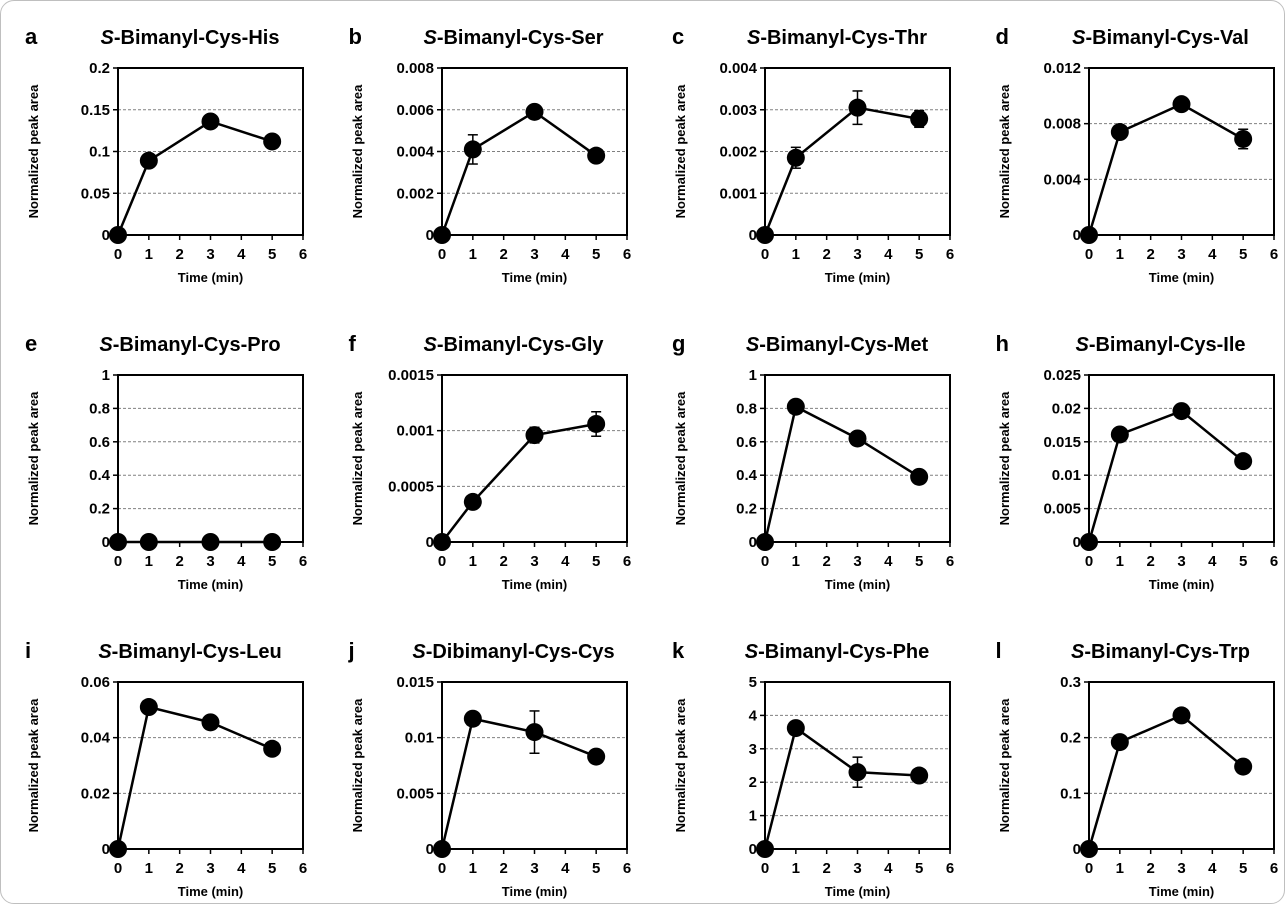 This screenshot has height=916, width=1285. I want to click on plot-area-border, so click(210, 458).